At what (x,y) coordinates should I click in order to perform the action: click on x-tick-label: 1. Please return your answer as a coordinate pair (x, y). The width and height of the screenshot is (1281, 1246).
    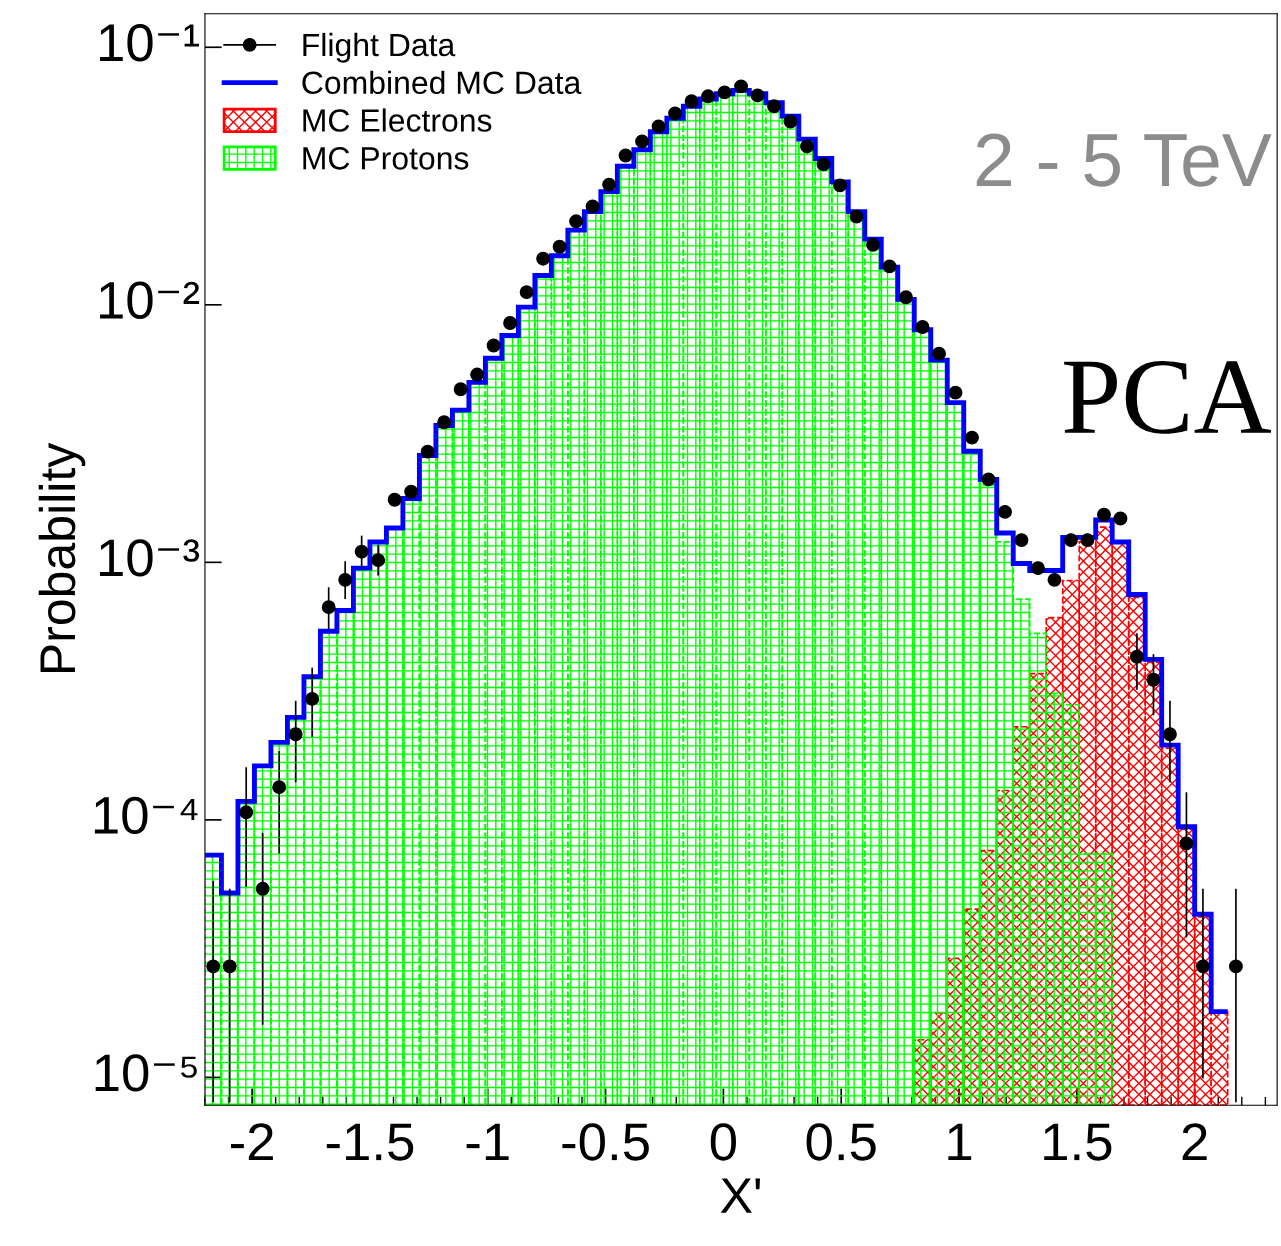
    Looking at the image, I should click on (960, 1142).